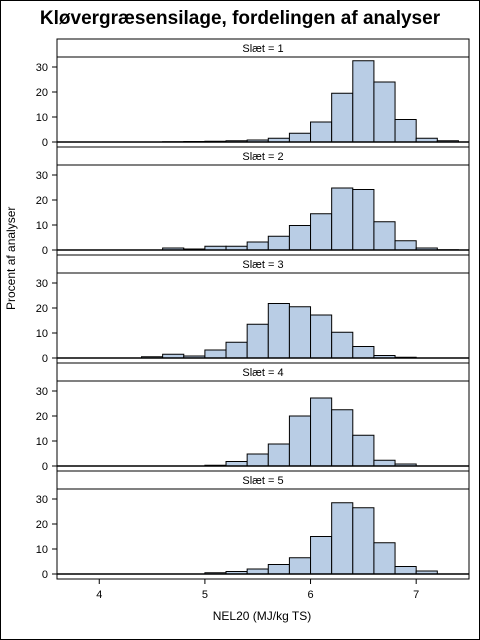  Describe the element at coordinates (262, 157) in the screenshot. I see `panel-label: Slæt = 2` at that location.